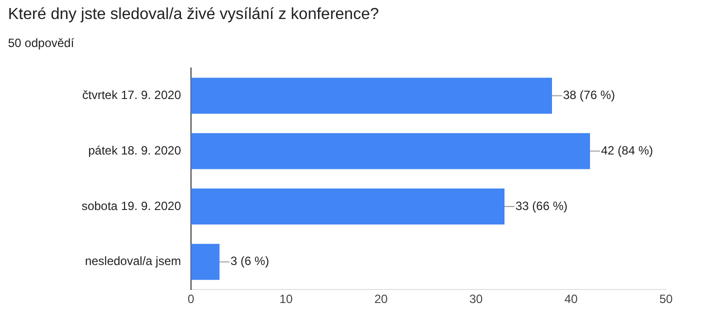 The height and width of the screenshot is (324, 721). Describe the element at coordinates (571, 299) in the screenshot. I see `x-tick-label: 40` at that location.